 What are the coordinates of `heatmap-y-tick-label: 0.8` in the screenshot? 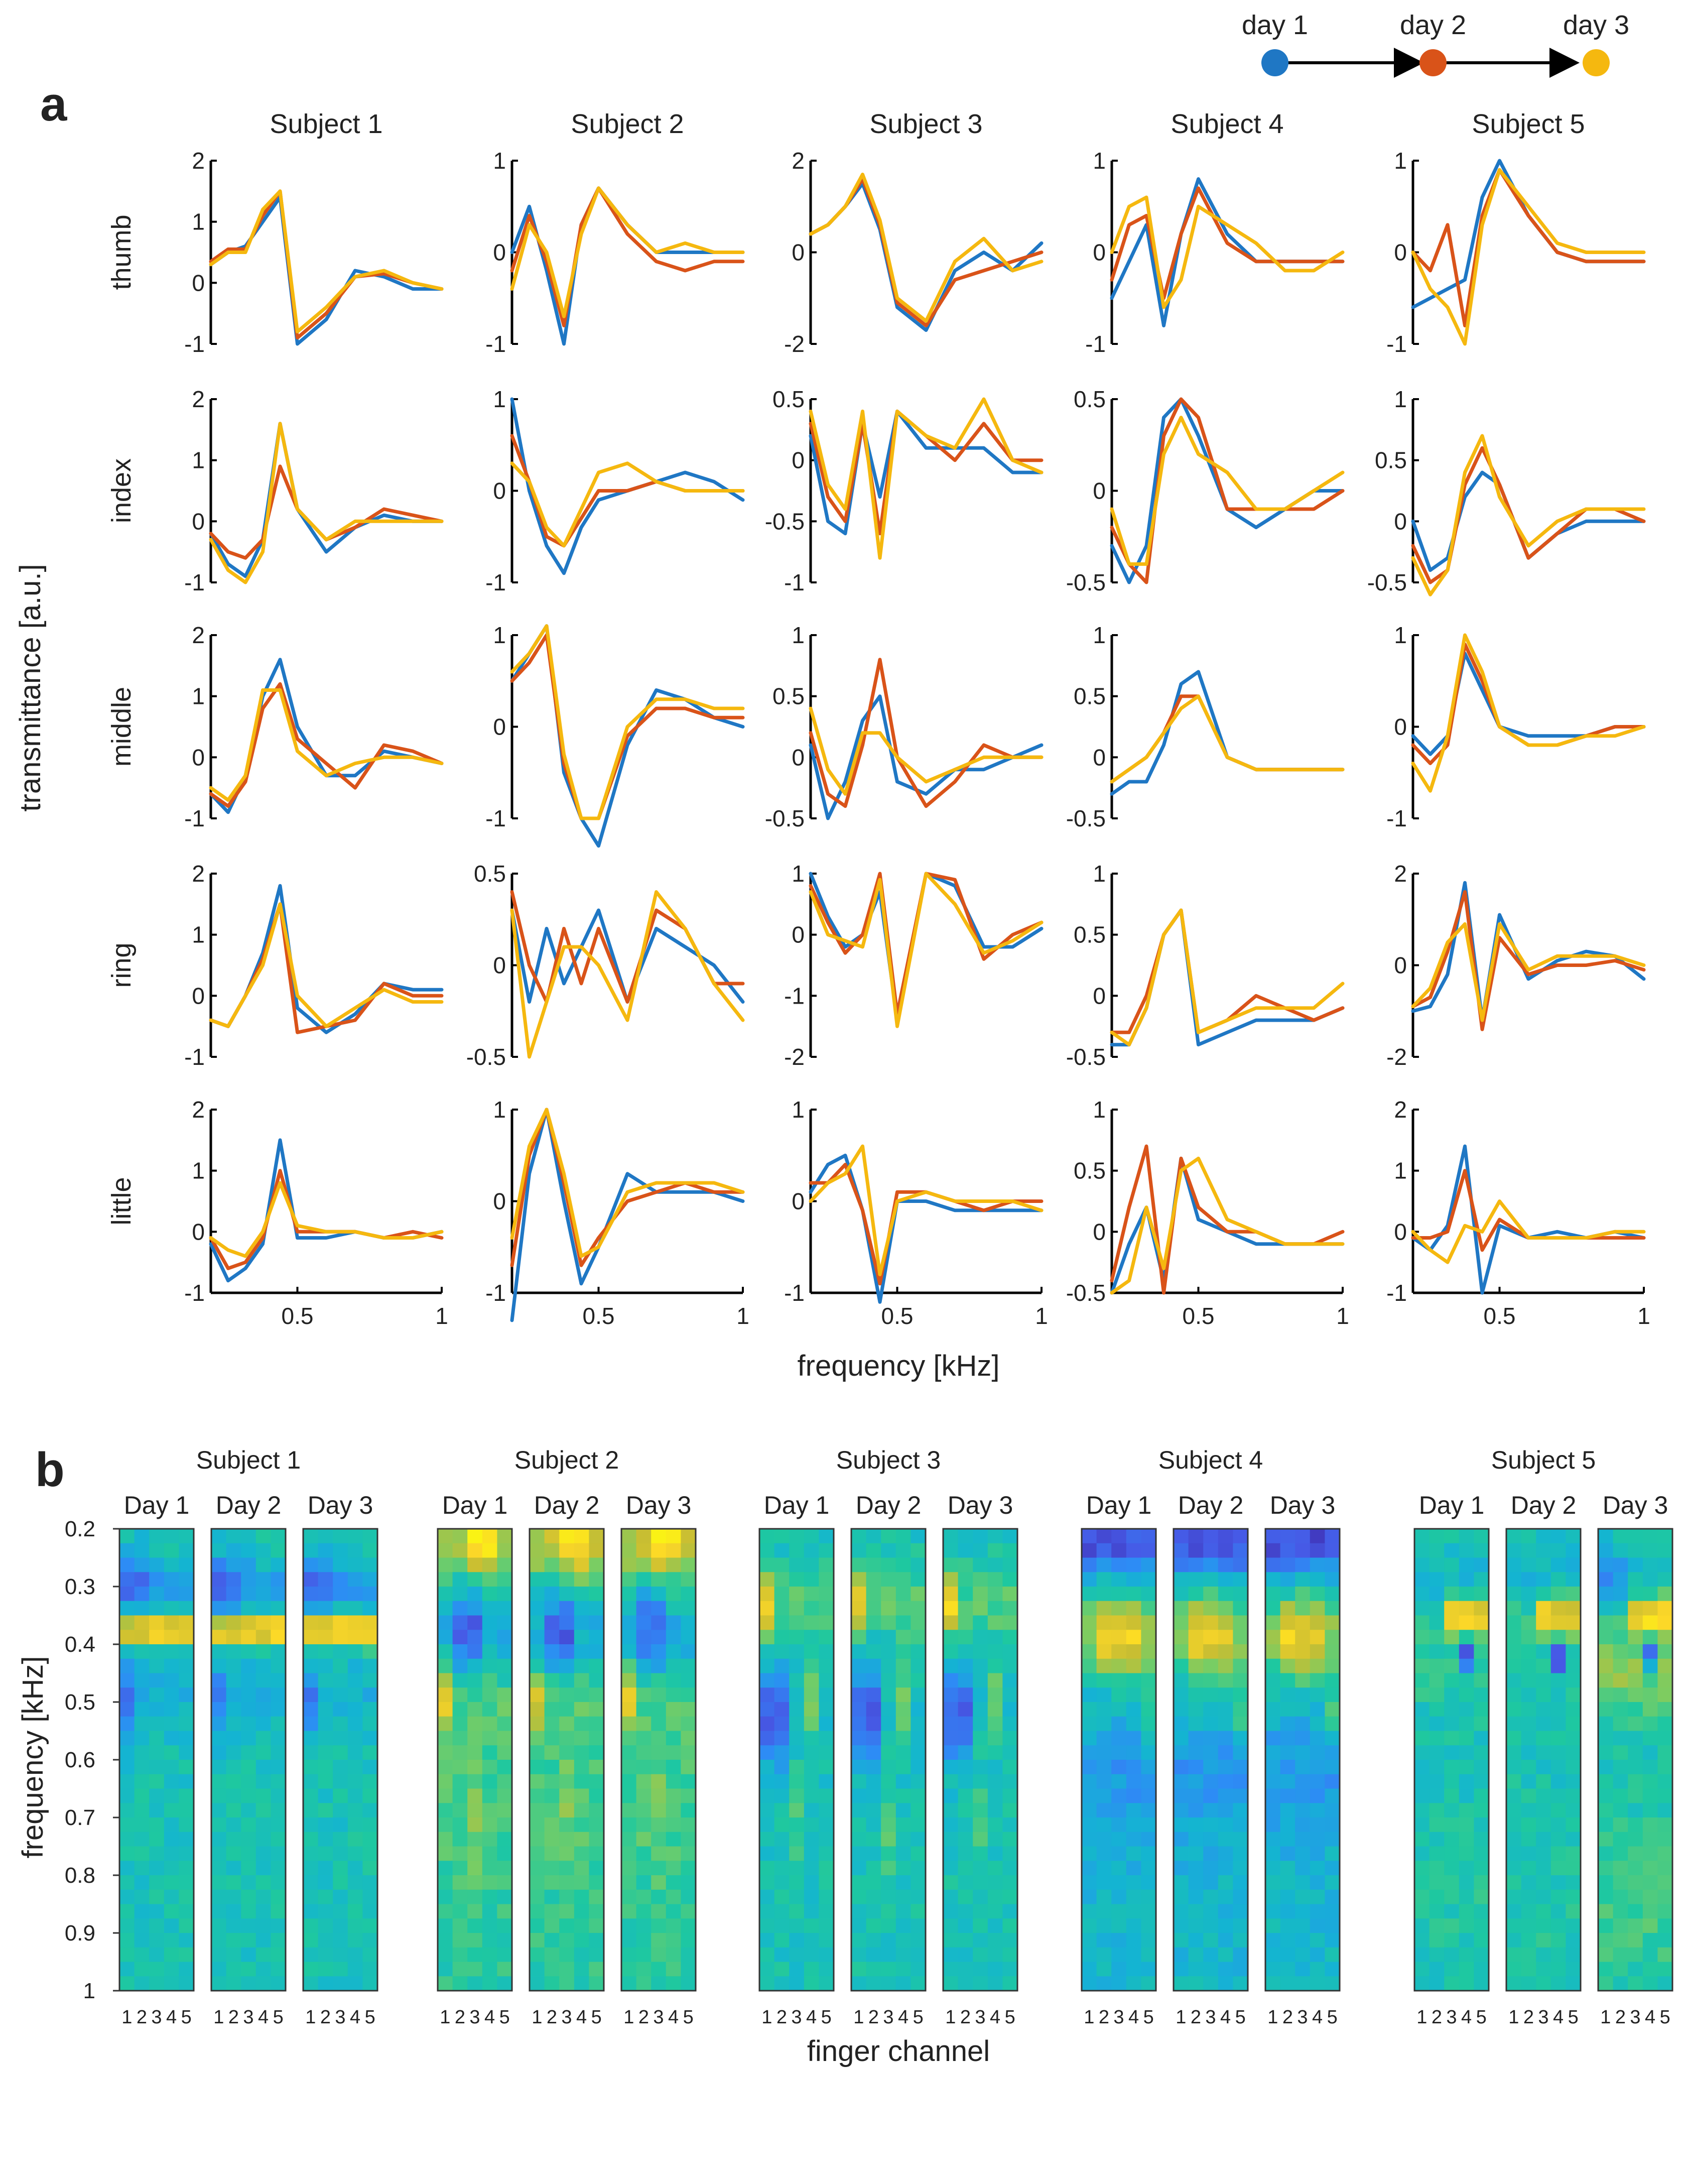 It's located at (80, 1875).